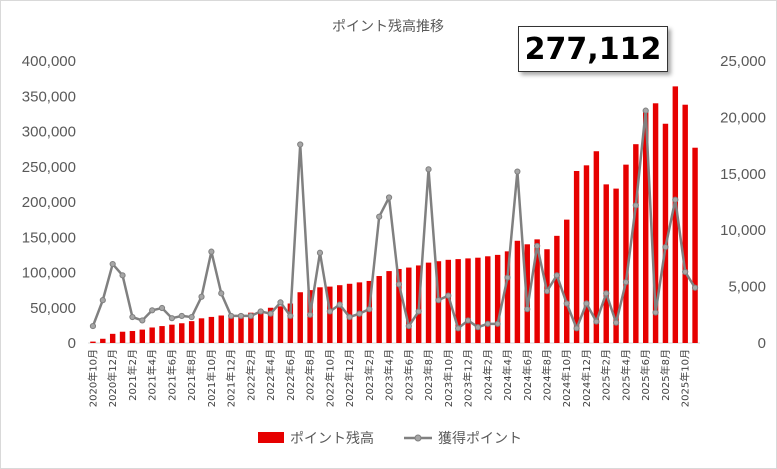 Image resolution: width=777 pixels, height=469 pixels. Describe the element at coordinates (49, 237) in the screenshot. I see `y-left-tick-label: 150,000` at that location.